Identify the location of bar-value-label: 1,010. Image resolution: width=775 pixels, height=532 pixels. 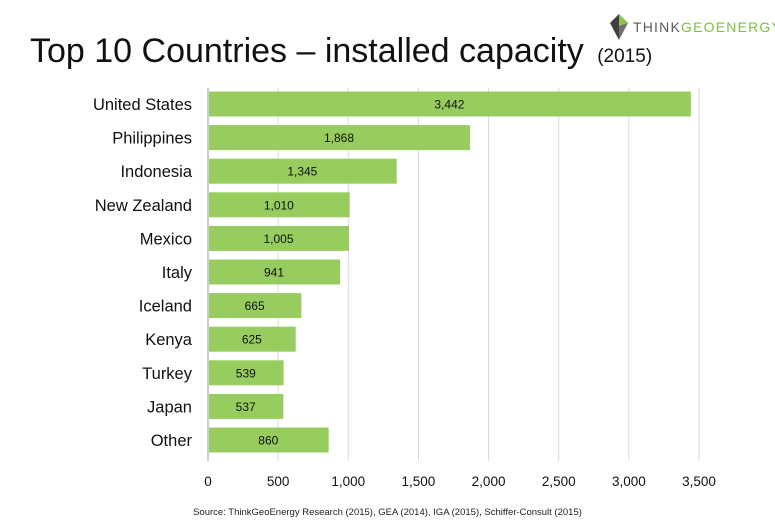
(279, 205).